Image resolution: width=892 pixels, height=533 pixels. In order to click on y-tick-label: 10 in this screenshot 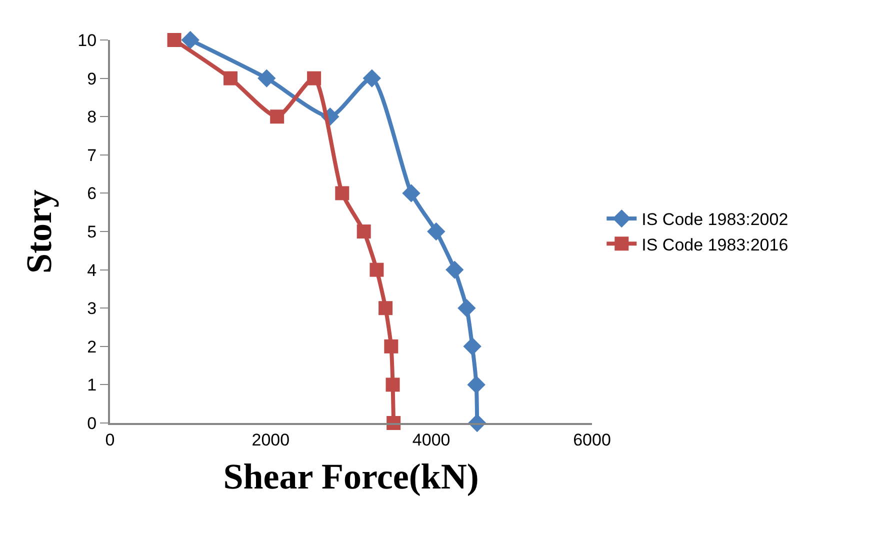, I will do `click(87, 40)`.